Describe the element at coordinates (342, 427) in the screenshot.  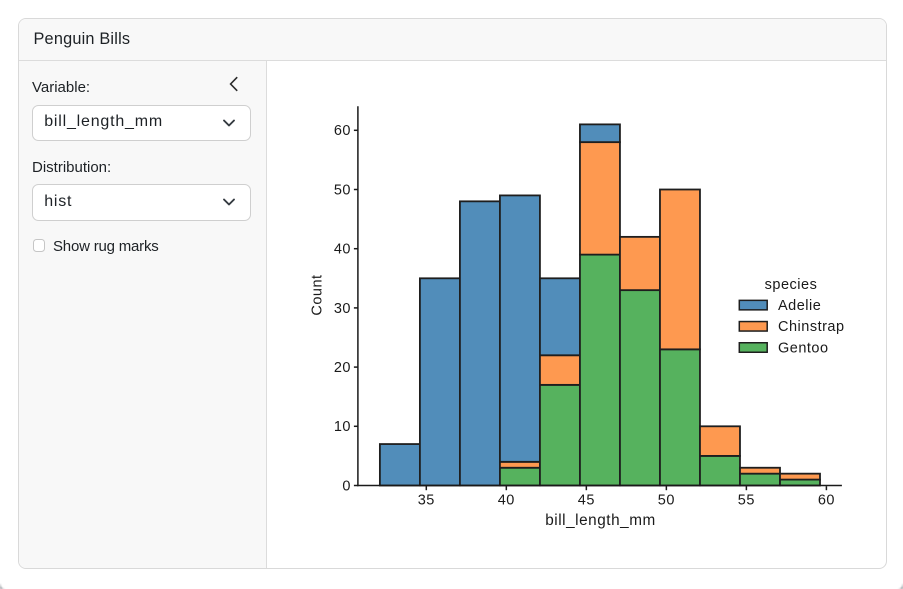
I see `svg-text: 10` at that location.